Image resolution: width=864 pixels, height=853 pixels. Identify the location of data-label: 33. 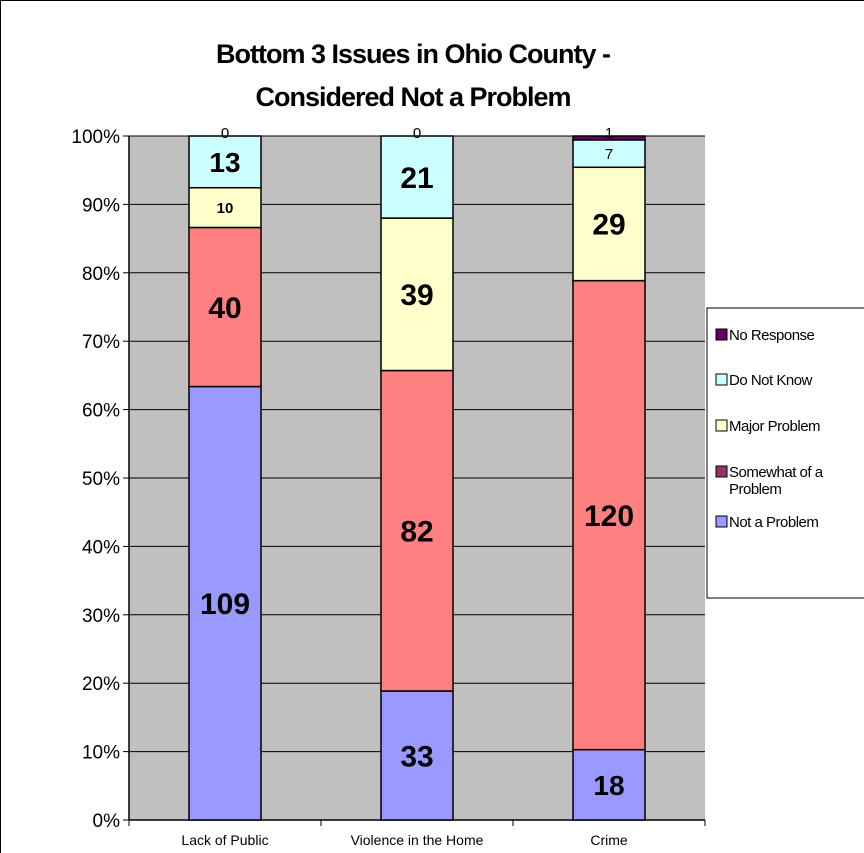
(416, 756).